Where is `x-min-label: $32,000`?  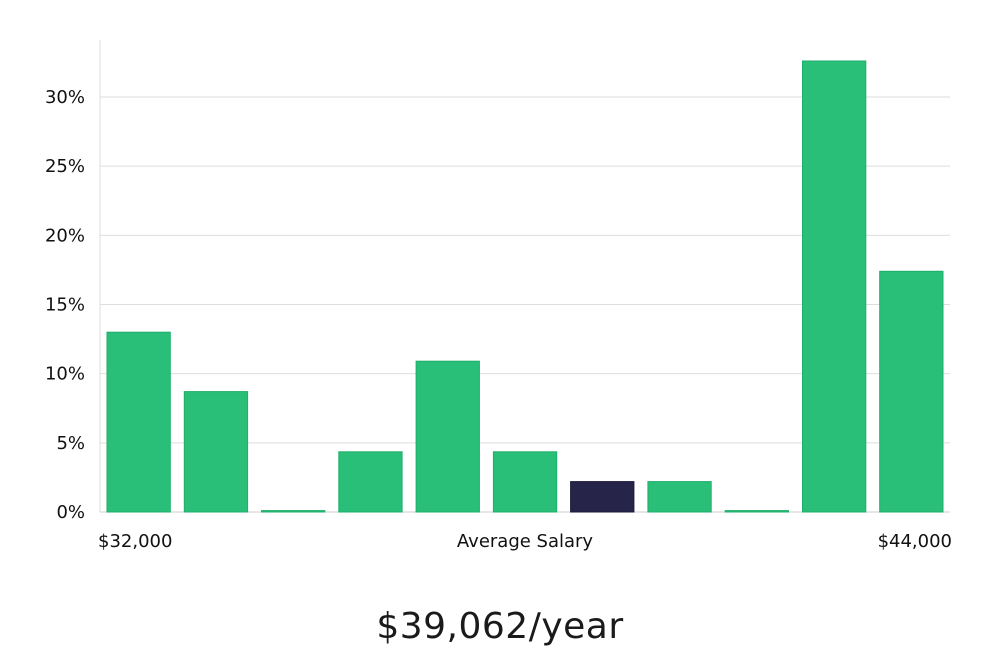 x-min-label: $32,000 is located at coordinates (135, 541).